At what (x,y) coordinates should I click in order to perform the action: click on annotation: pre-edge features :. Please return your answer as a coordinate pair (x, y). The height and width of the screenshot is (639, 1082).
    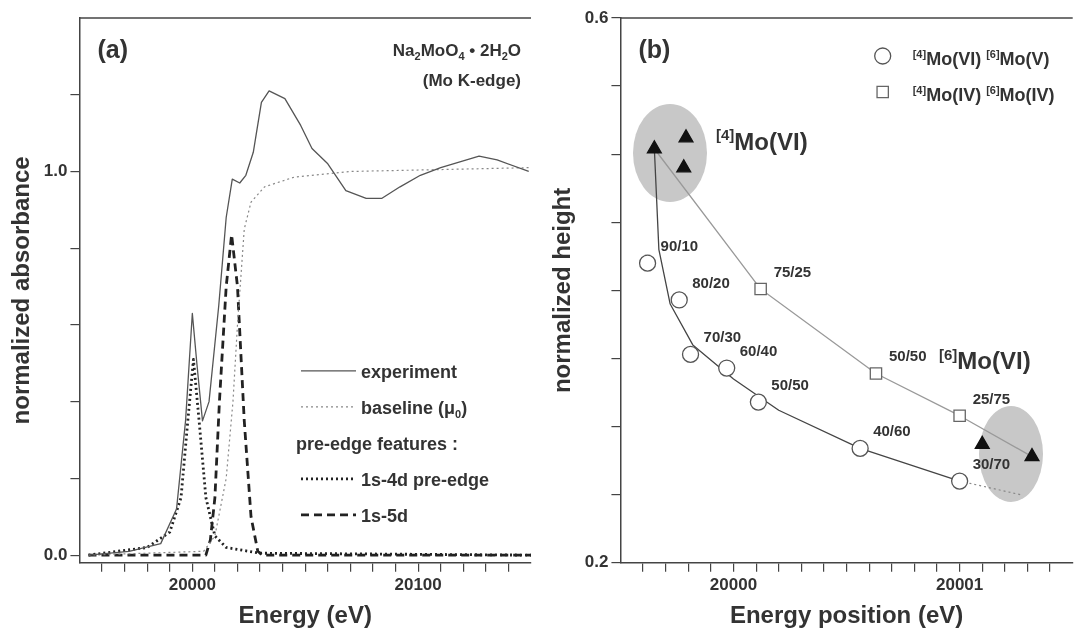
    Looking at the image, I should click on (377, 443).